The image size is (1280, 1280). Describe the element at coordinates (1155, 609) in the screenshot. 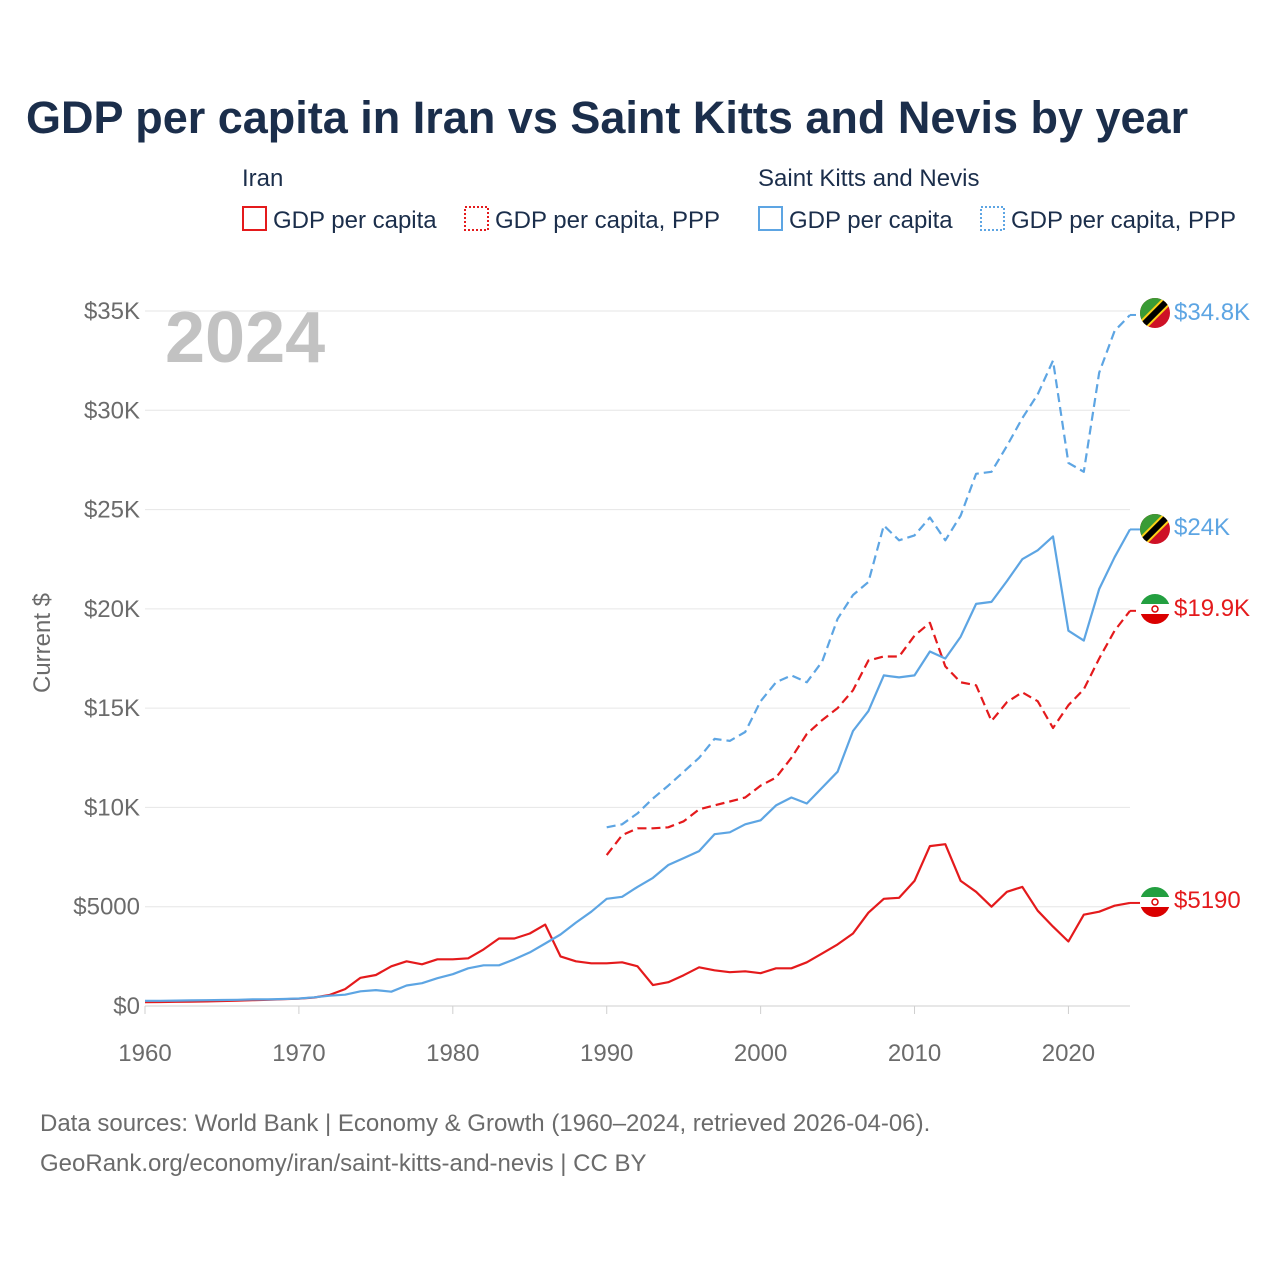

I see `iran-ppp-flag-icon` at that location.